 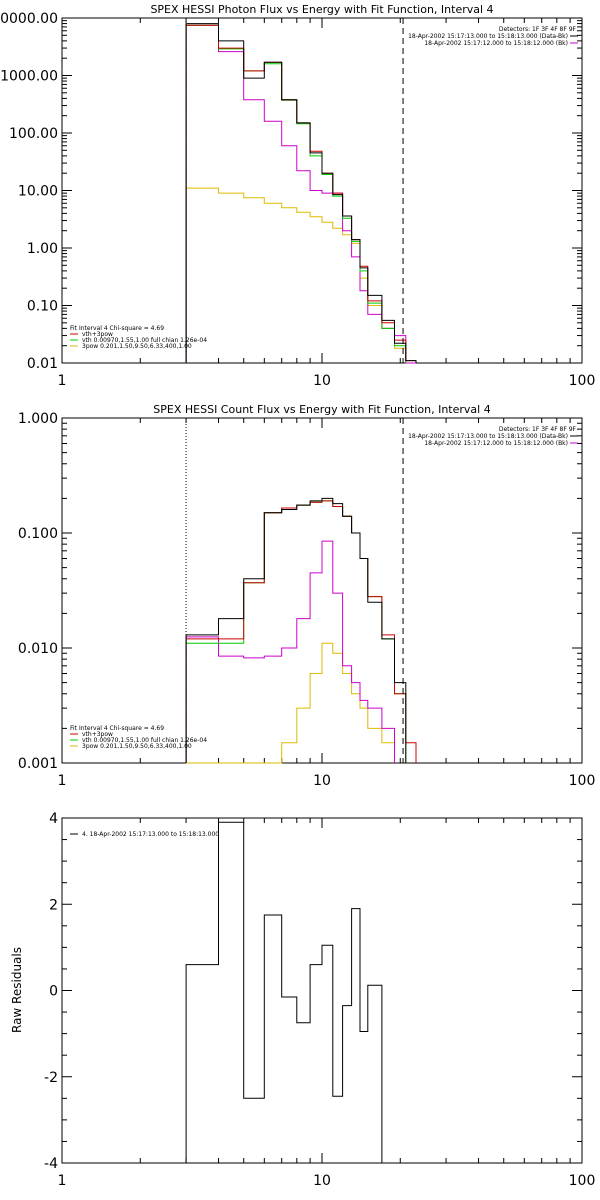 What do you see at coordinates (322, 1181) in the screenshot?
I see `residuals-x-tick-label: 10` at bounding box center [322, 1181].